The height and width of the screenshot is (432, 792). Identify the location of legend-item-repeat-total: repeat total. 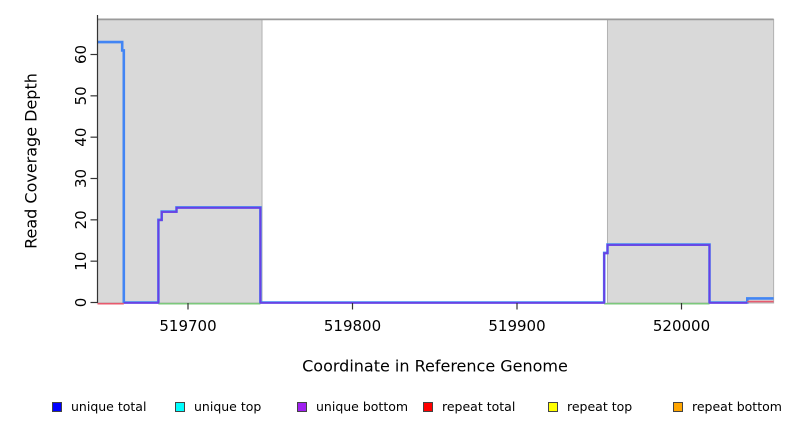
(469, 406).